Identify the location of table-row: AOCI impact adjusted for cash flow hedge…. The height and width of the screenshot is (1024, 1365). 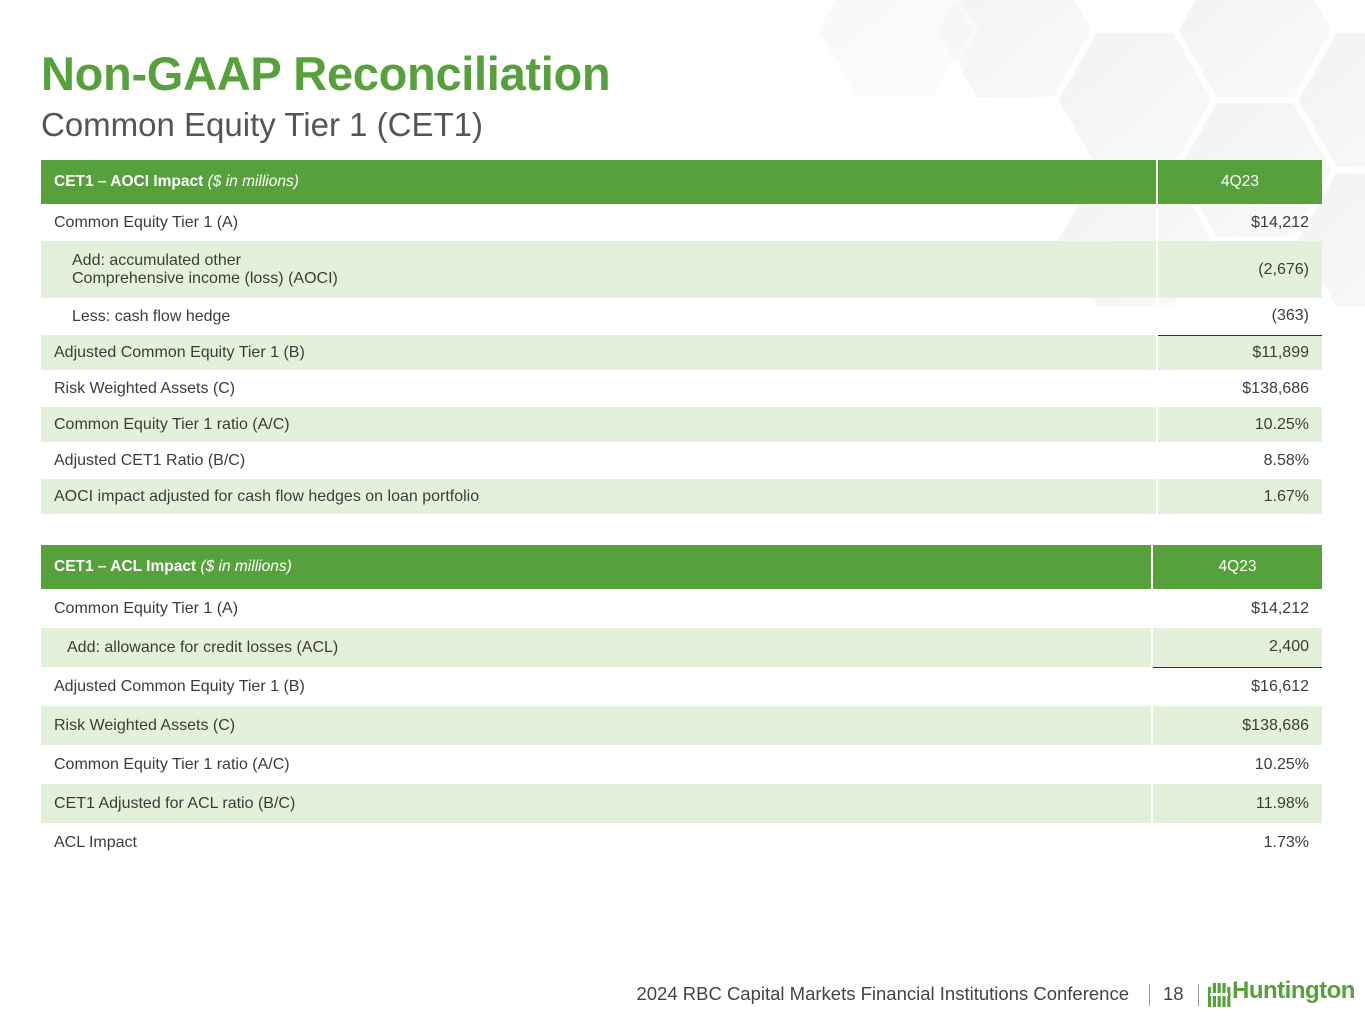
(681, 496).